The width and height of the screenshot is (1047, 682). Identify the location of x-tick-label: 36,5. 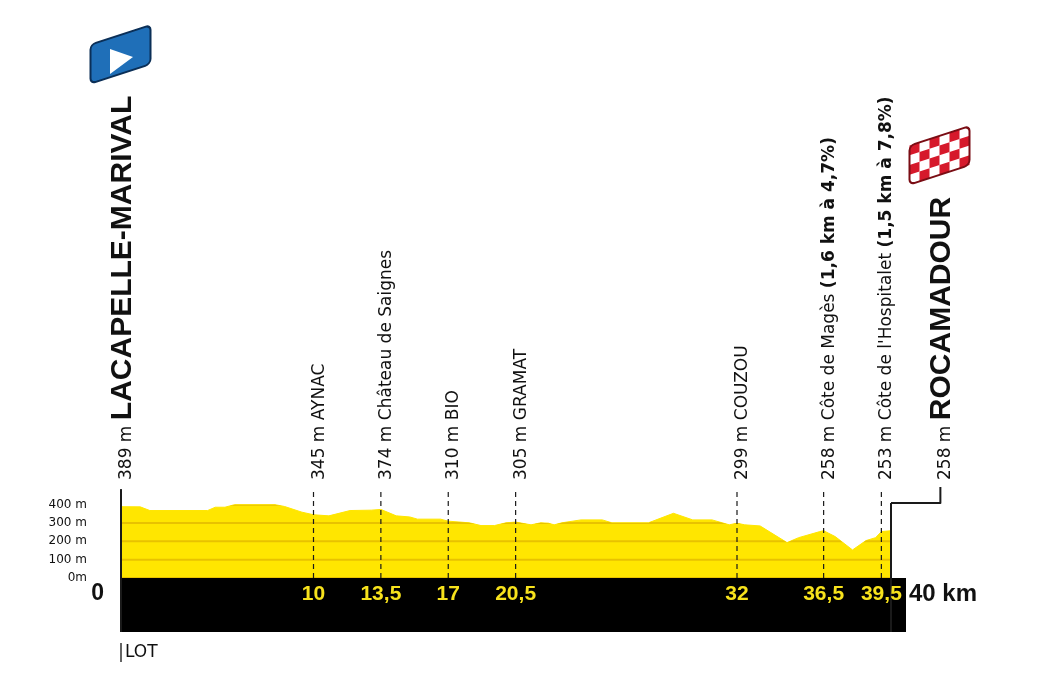
(824, 592).